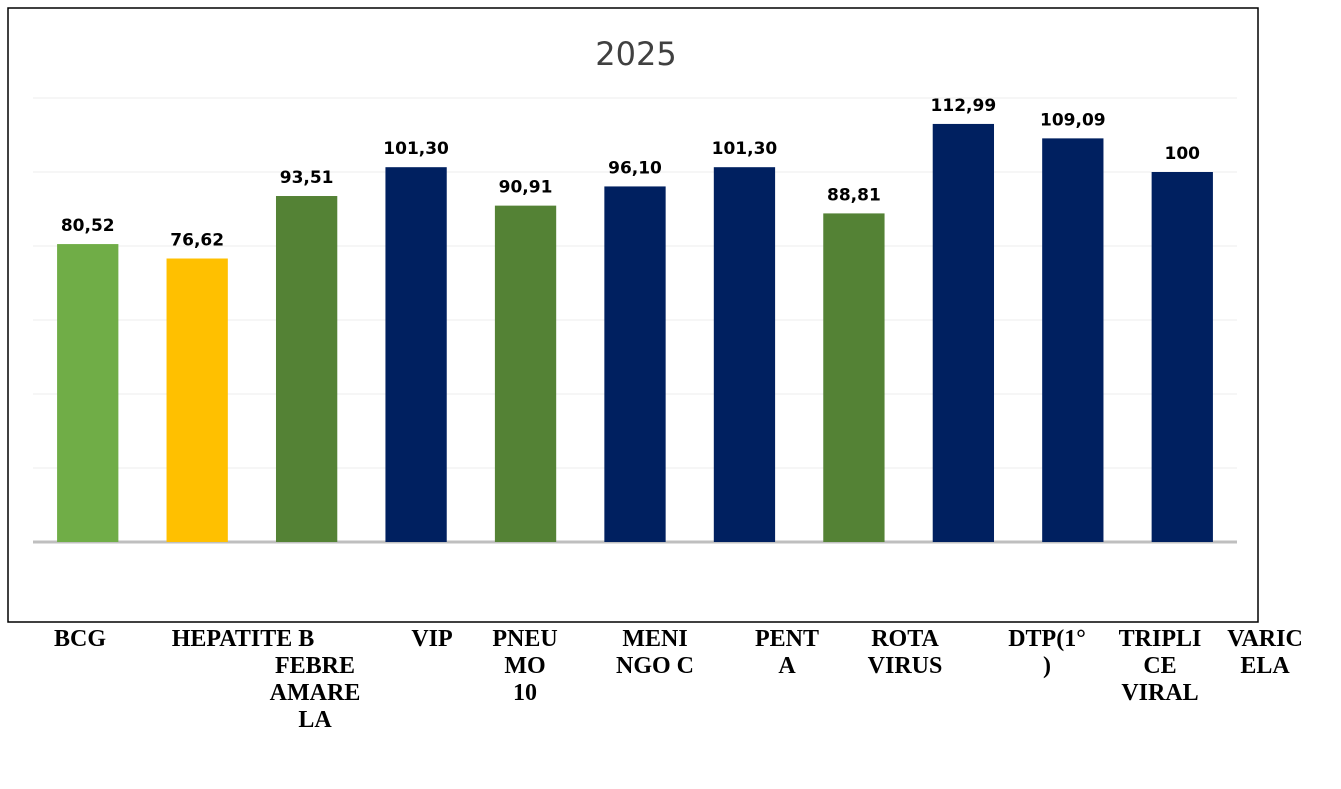 The width and height of the screenshot is (1341, 789). I want to click on value-label: 109,09, so click(1073, 120).